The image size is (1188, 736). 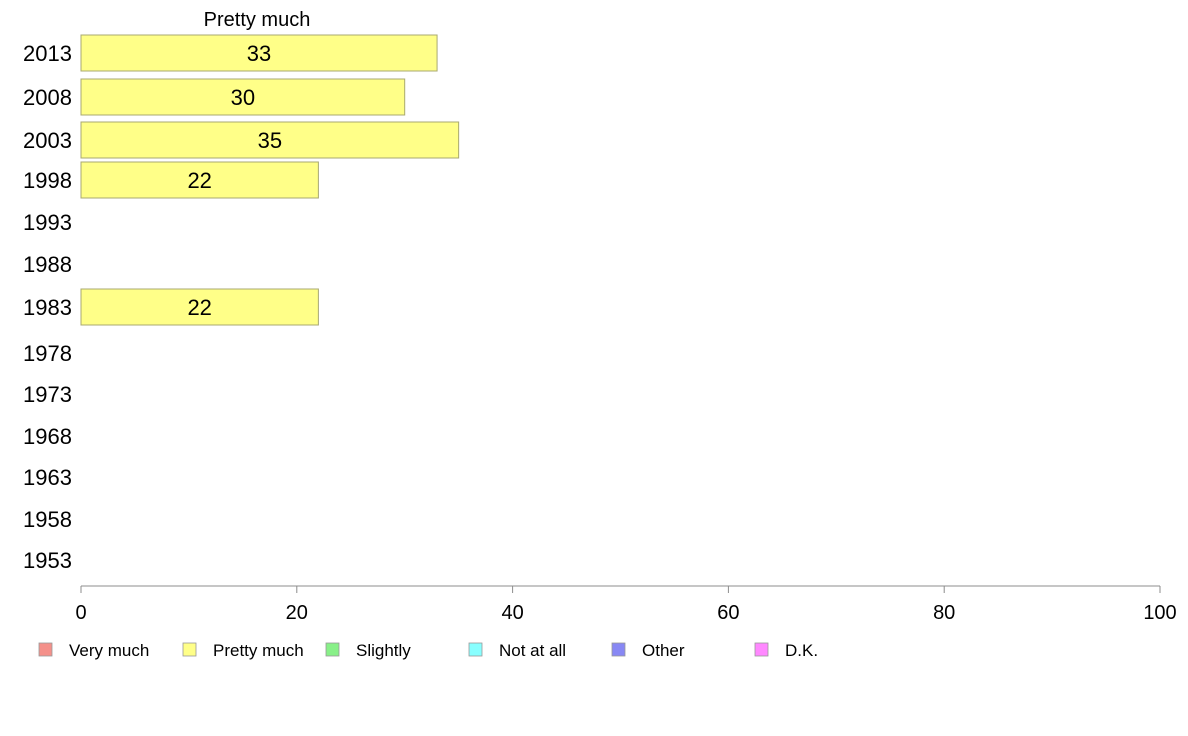 I want to click on bar-data-label: 33, so click(x=259, y=53).